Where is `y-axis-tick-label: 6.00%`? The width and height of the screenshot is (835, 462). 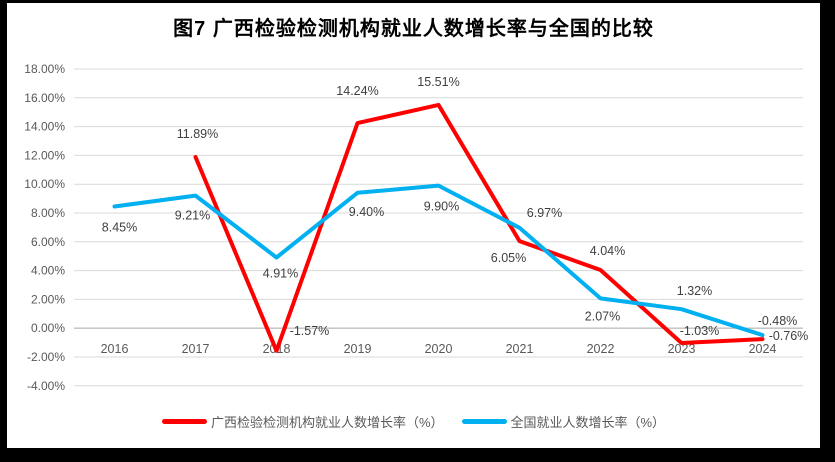
y-axis-tick-label: 6.00% is located at coordinates (48, 242).